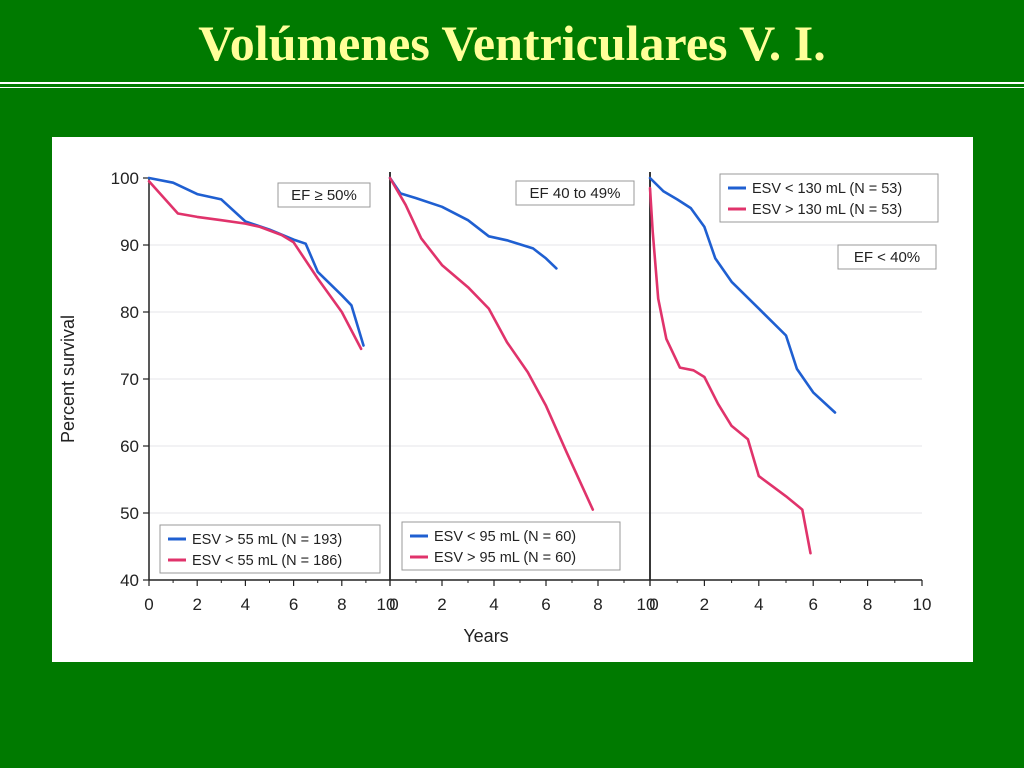 The image size is (1024, 768). Describe the element at coordinates (512, 83) in the screenshot. I see `title-divider` at that location.